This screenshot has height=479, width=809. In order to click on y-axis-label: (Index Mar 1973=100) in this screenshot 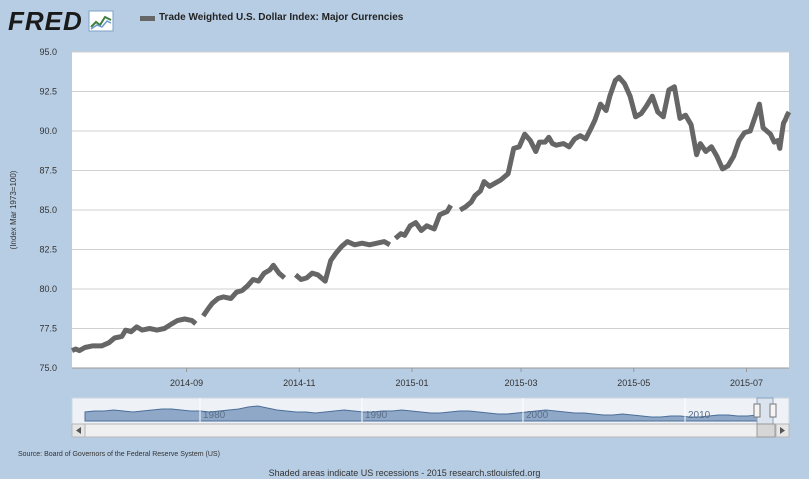, I will do `click(13, 209)`.